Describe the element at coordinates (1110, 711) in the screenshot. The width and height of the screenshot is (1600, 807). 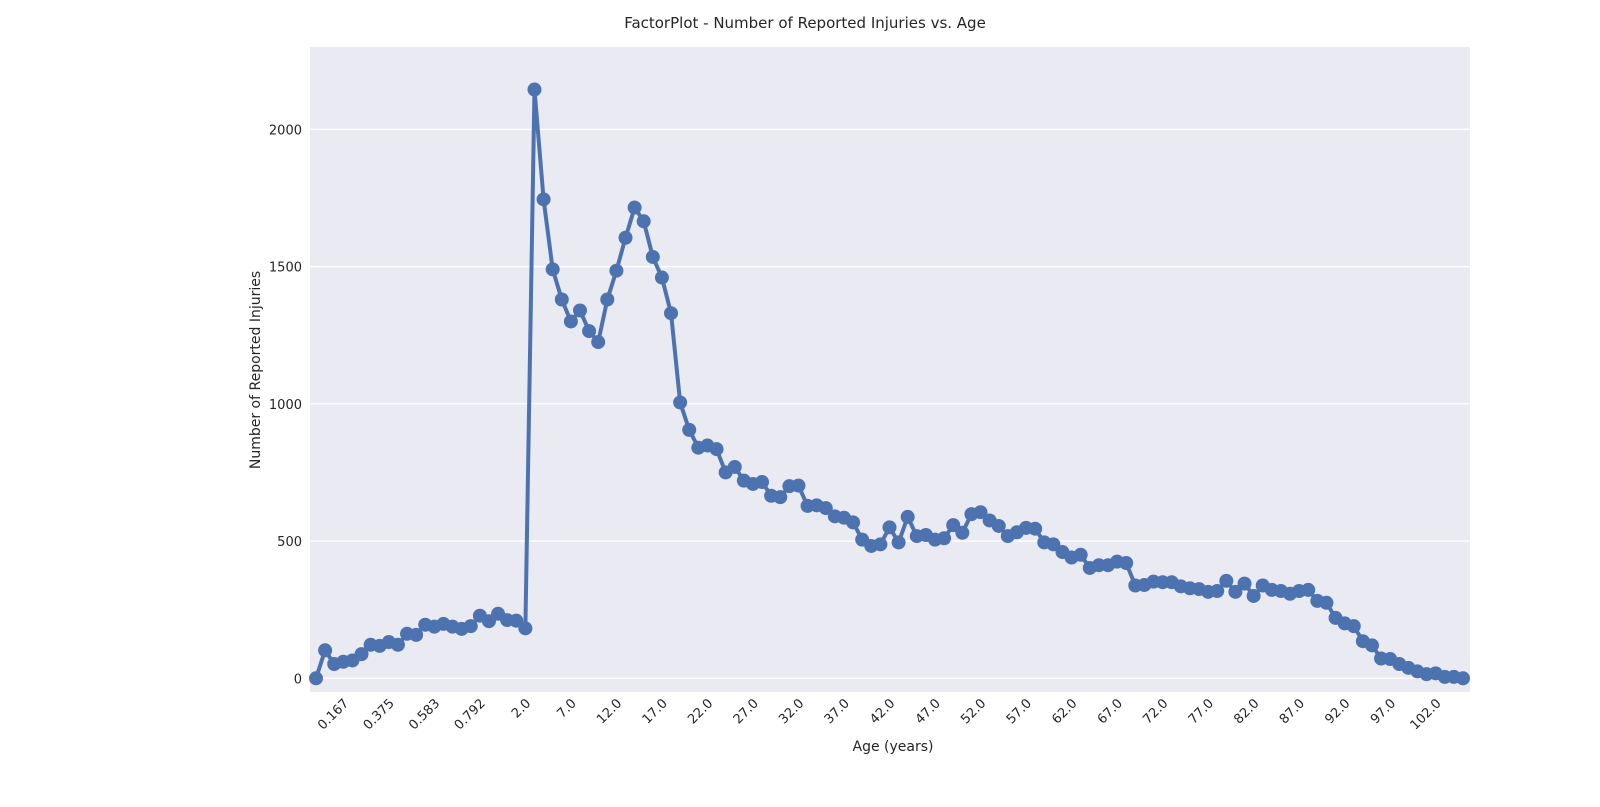
I see `x-tick-label: 67.0` at that location.